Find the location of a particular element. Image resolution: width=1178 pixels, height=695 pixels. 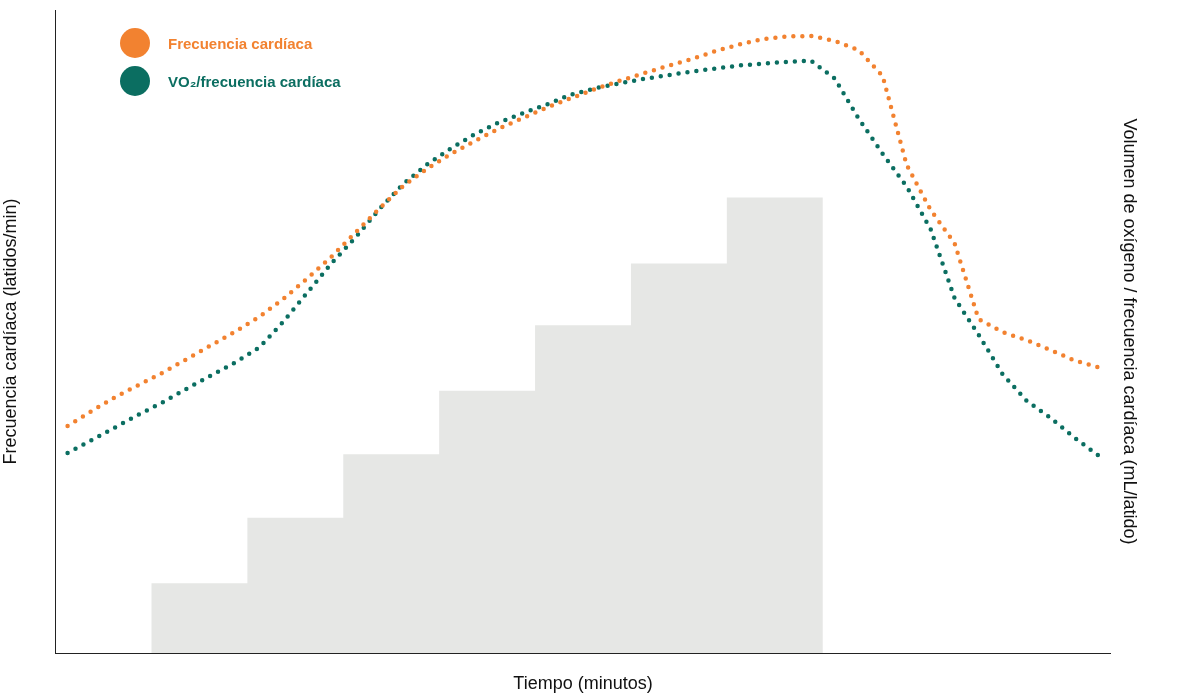

x-axis-title: Tiempo (minutos) is located at coordinates (583, 683).